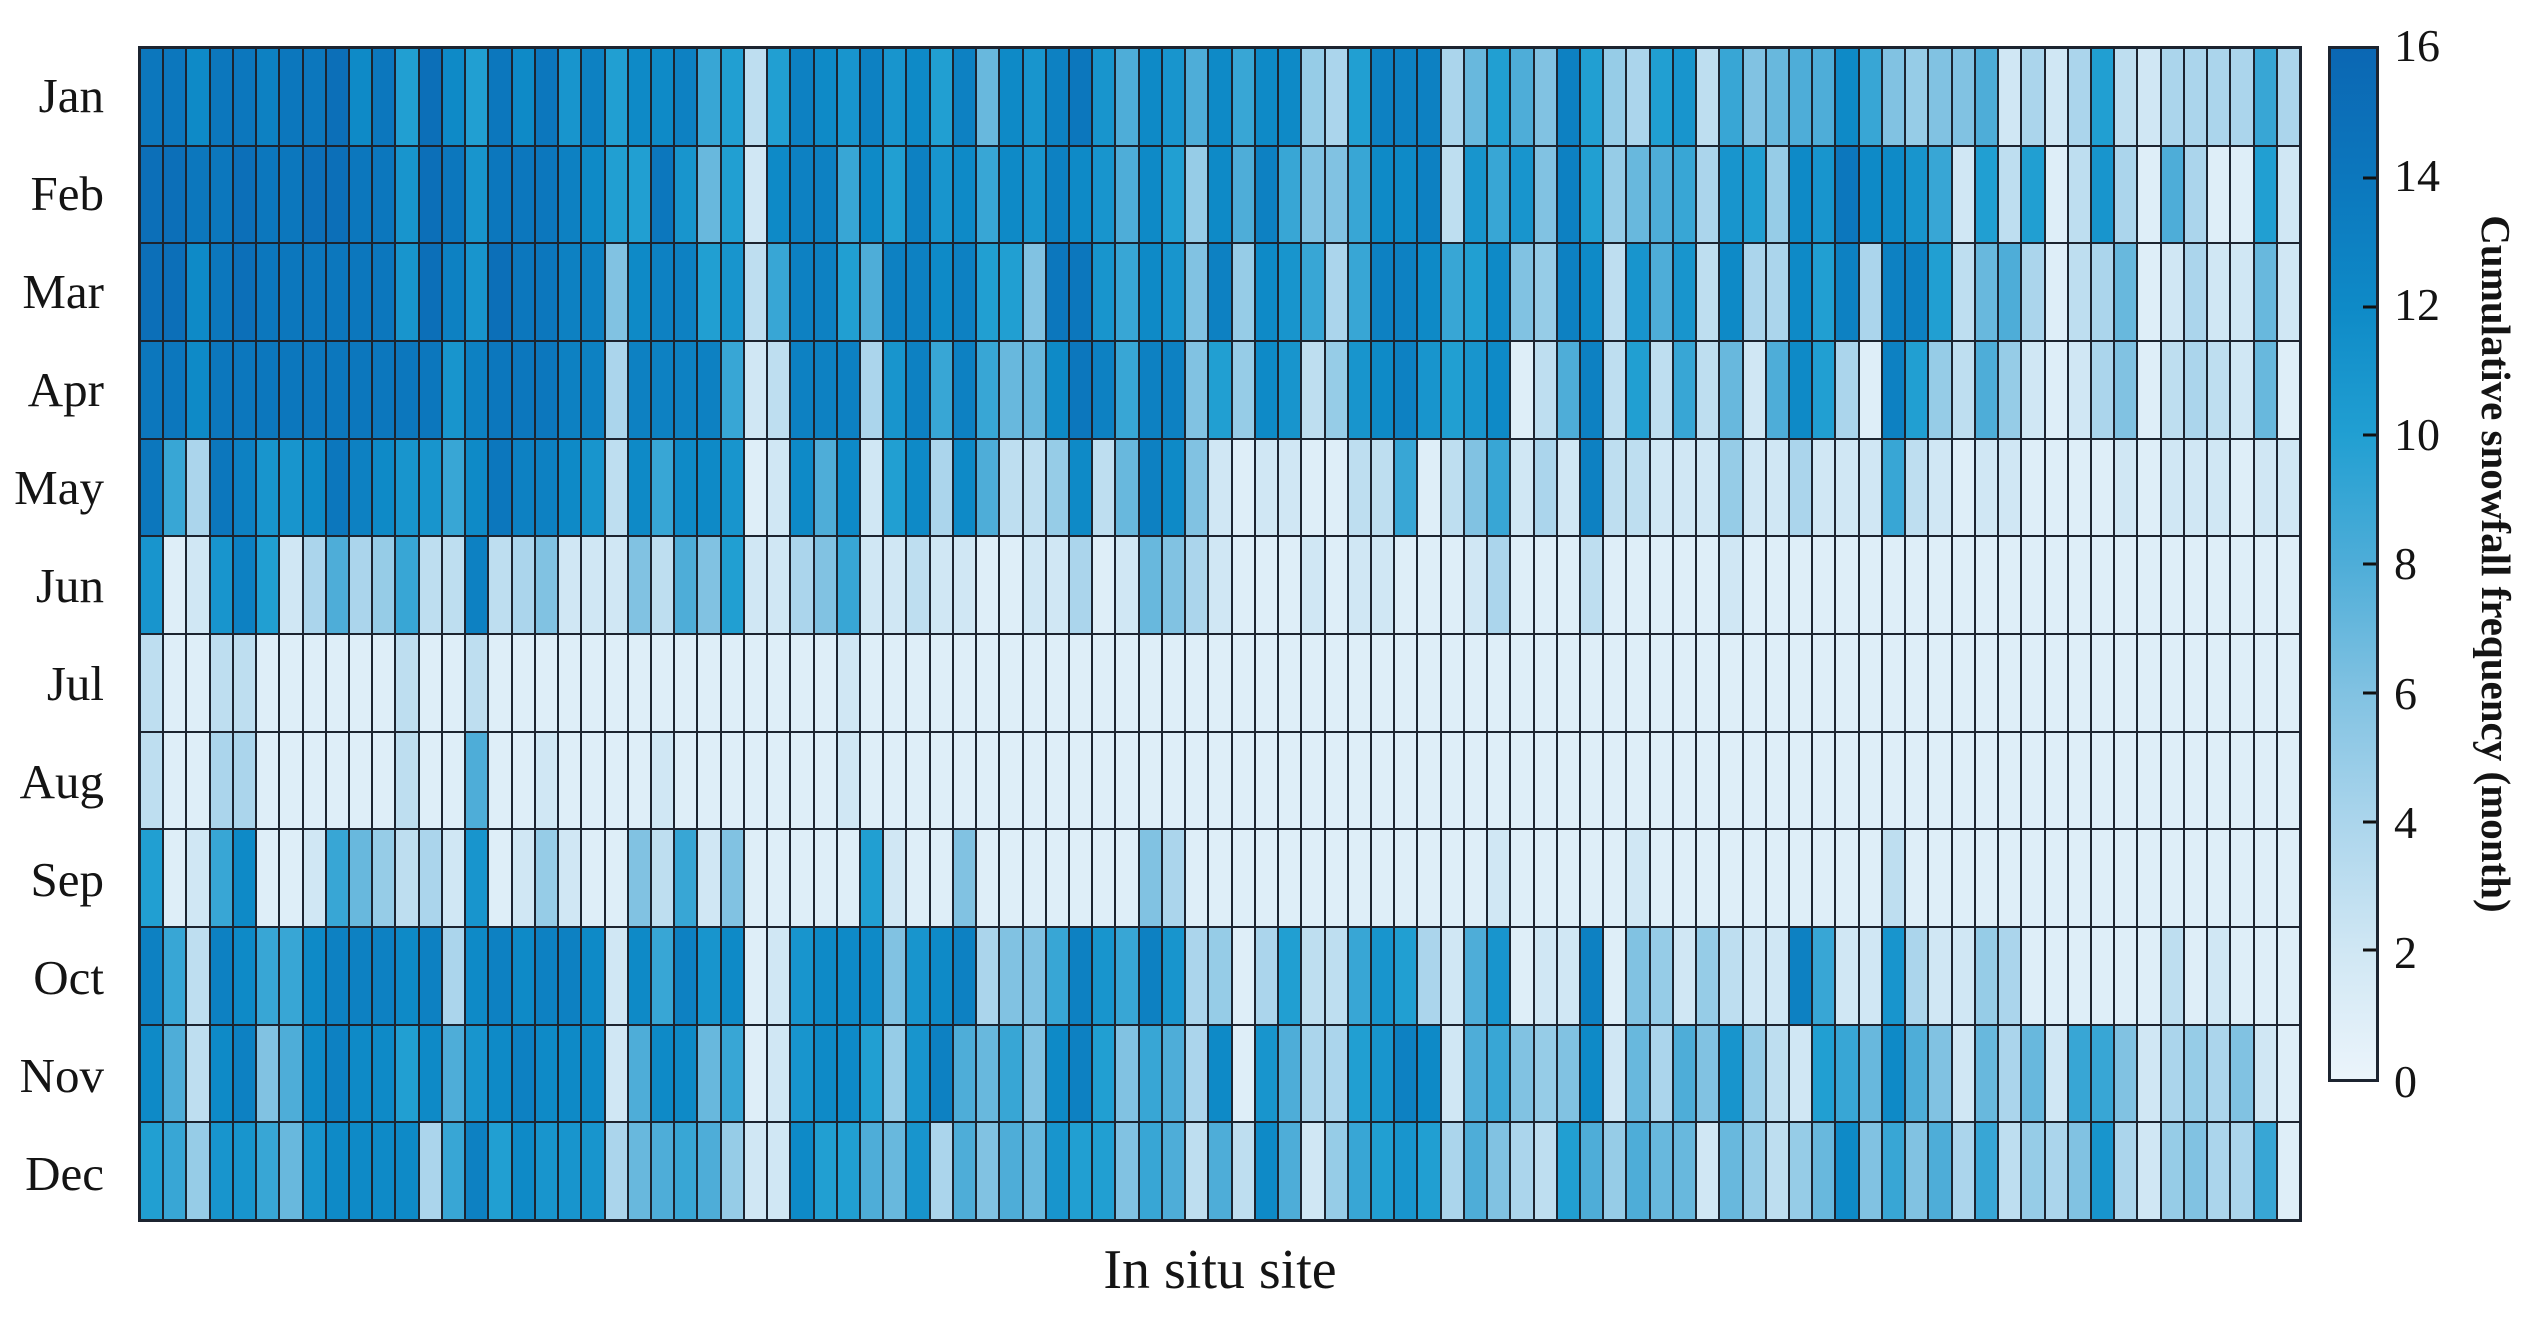 The height and width of the screenshot is (1326, 2533). What do you see at coordinates (2405, 563) in the screenshot?
I see `colorbar-tick-label: 8` at bounding box center [2405, 563].